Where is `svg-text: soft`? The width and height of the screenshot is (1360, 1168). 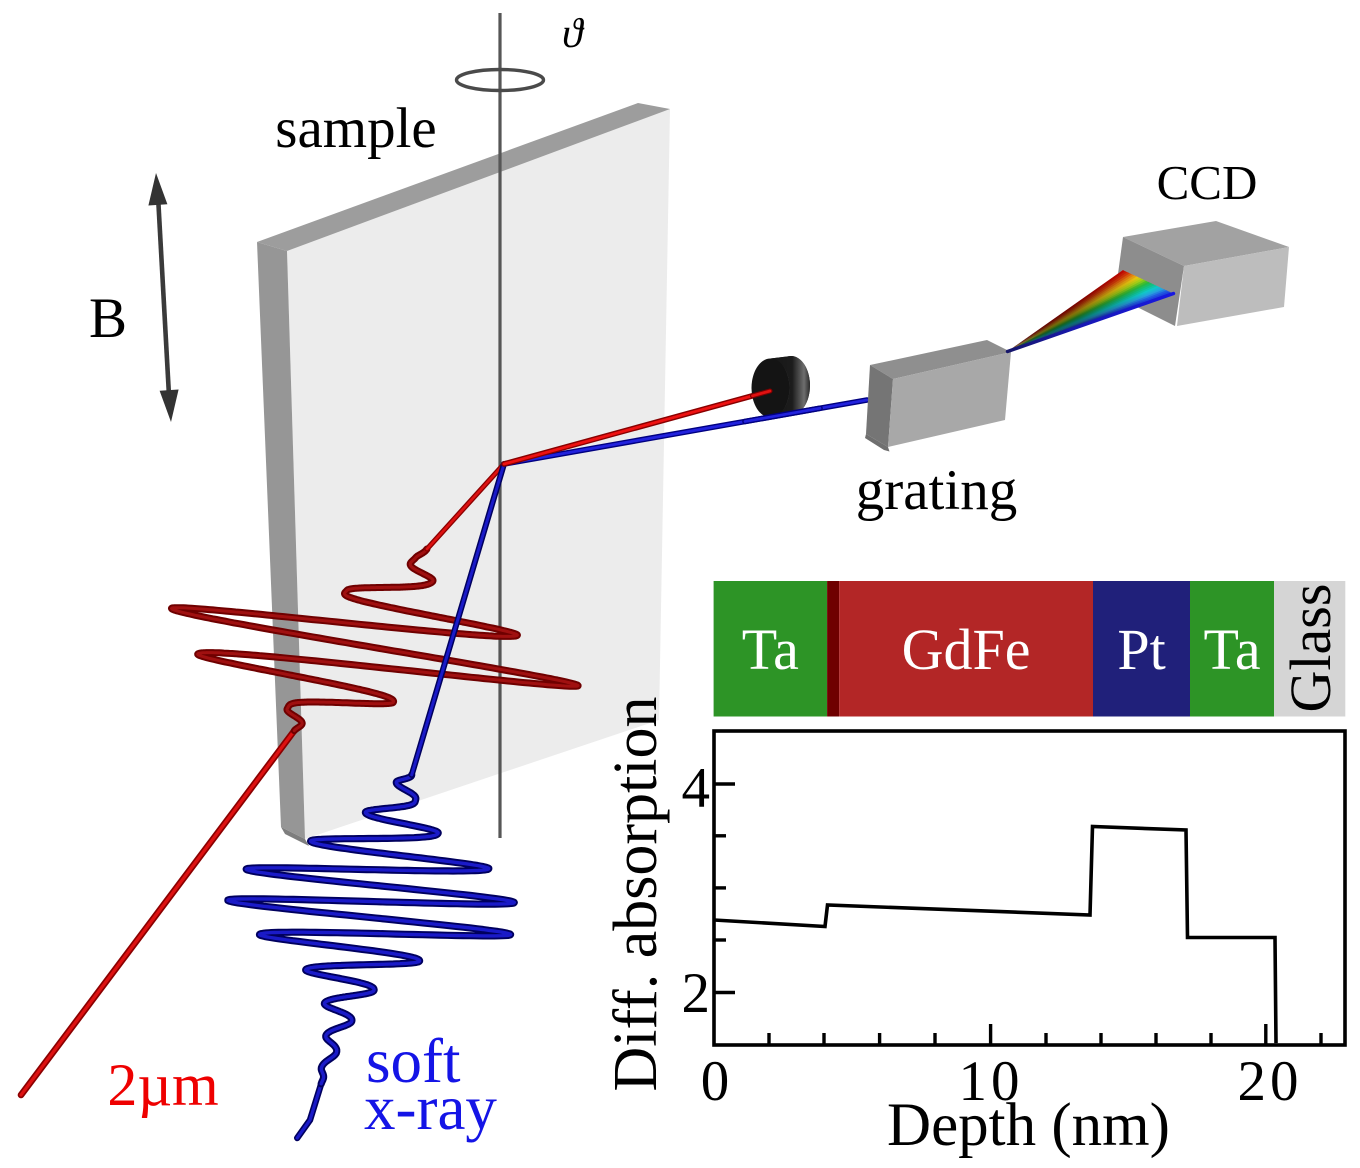 svg-text: soft is located at coordinates (413, 1061).